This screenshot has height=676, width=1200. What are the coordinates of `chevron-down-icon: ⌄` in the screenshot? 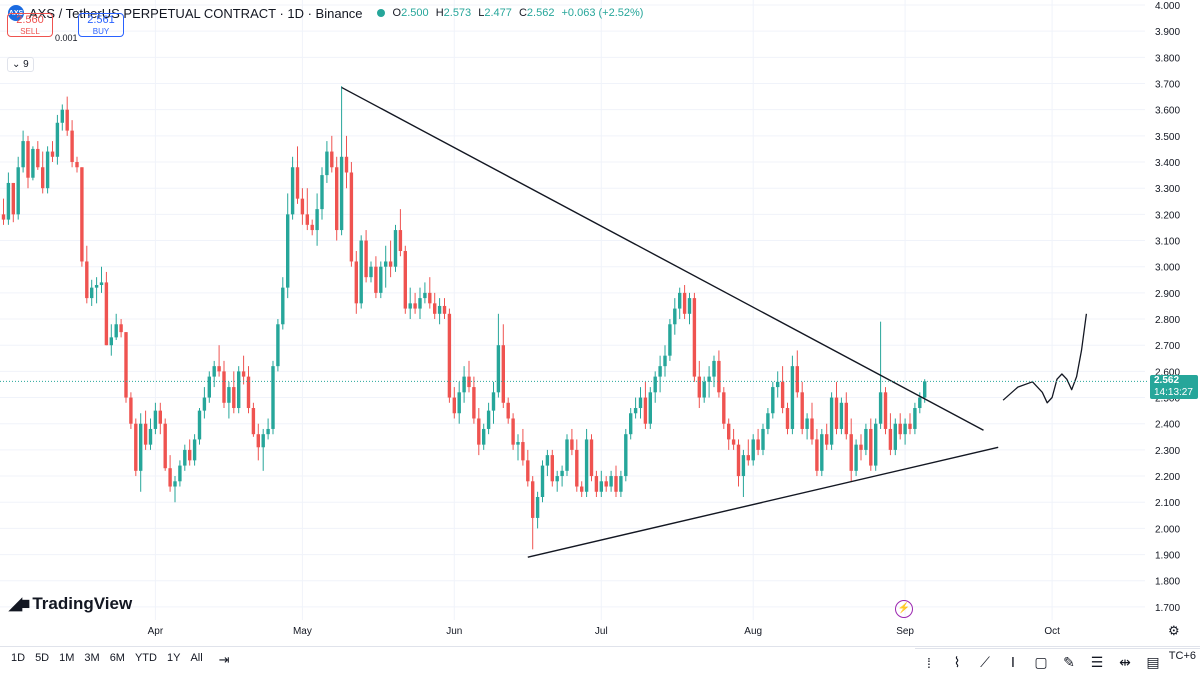 It's located at (16, 64).